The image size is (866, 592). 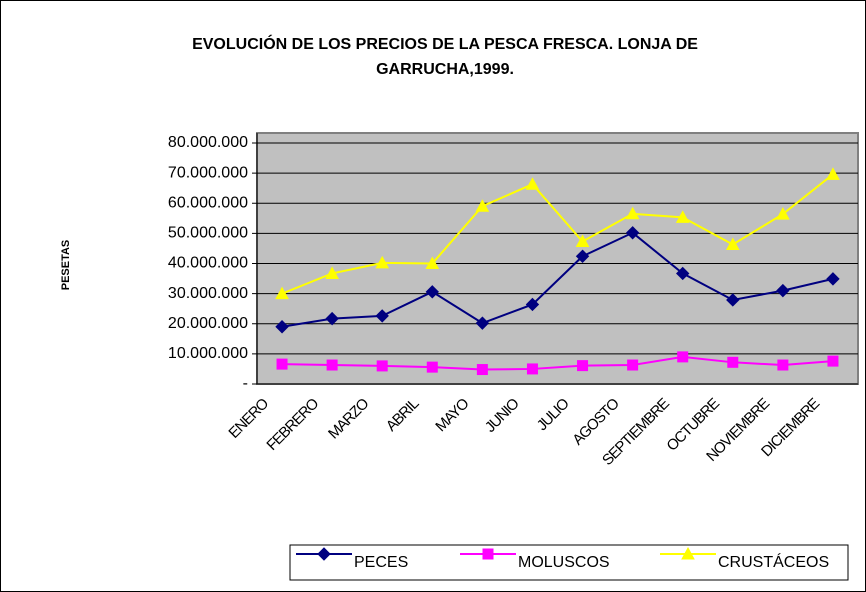 I want to click on legend, so click(x=569, y=562).